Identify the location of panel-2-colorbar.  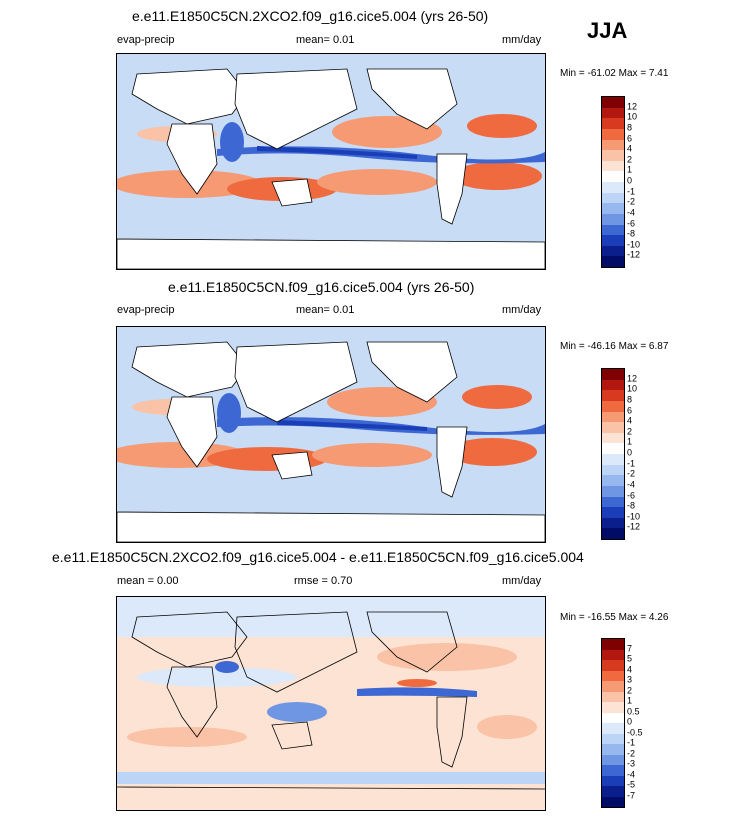
(613, 454).